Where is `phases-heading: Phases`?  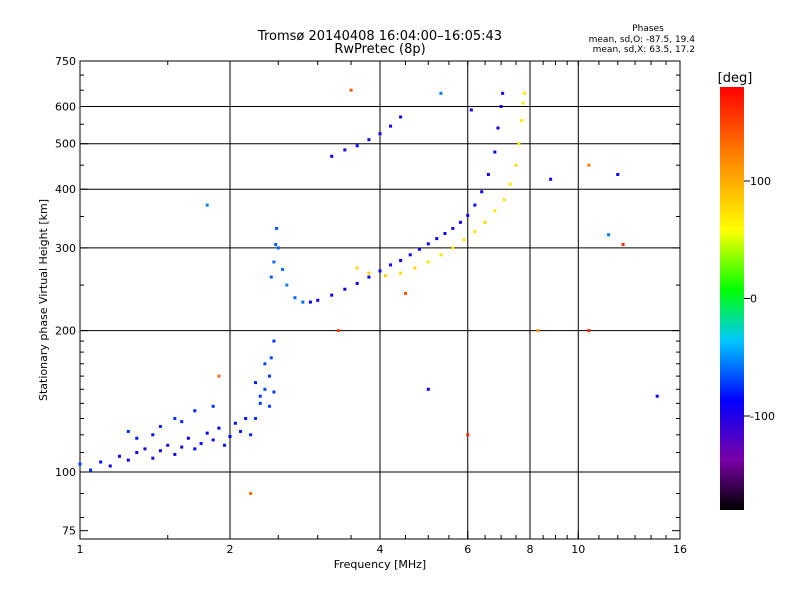 phases-heading: Phases is located at coordinates (648, 29).